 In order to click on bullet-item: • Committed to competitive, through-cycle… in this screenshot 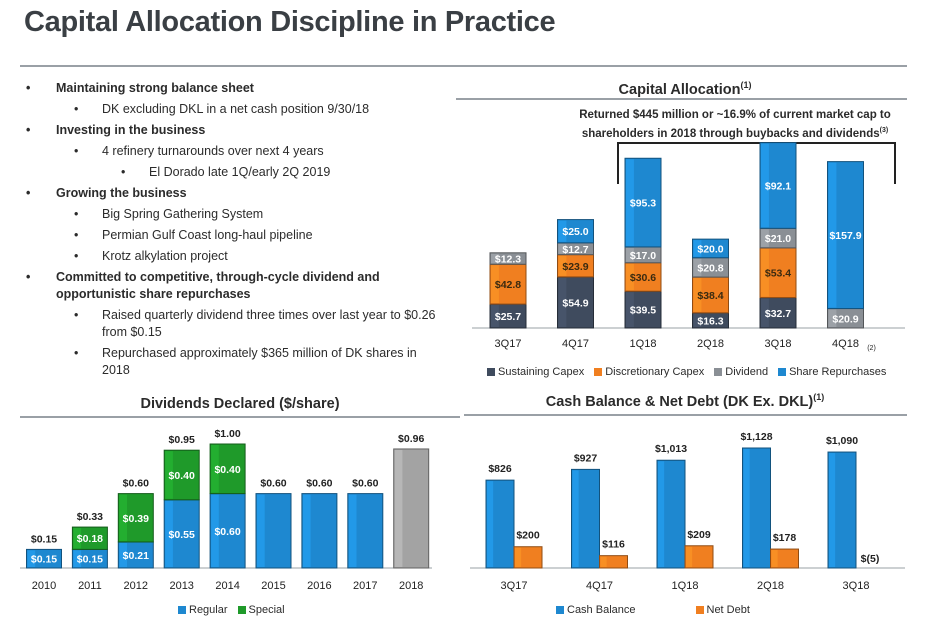, I will do `click(236, 286)`.